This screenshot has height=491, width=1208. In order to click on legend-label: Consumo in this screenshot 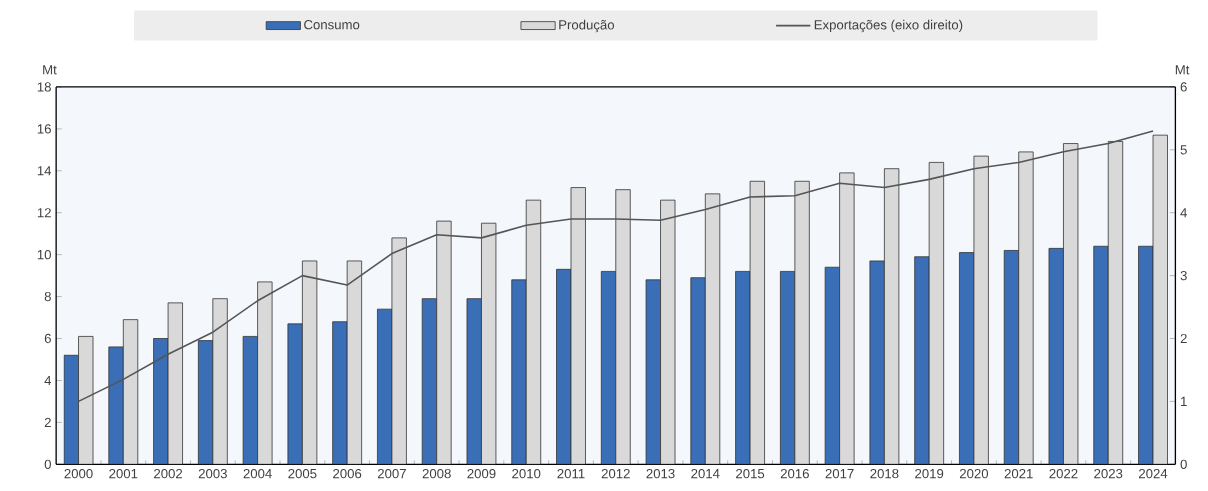, I will do `click(332, 25)`.